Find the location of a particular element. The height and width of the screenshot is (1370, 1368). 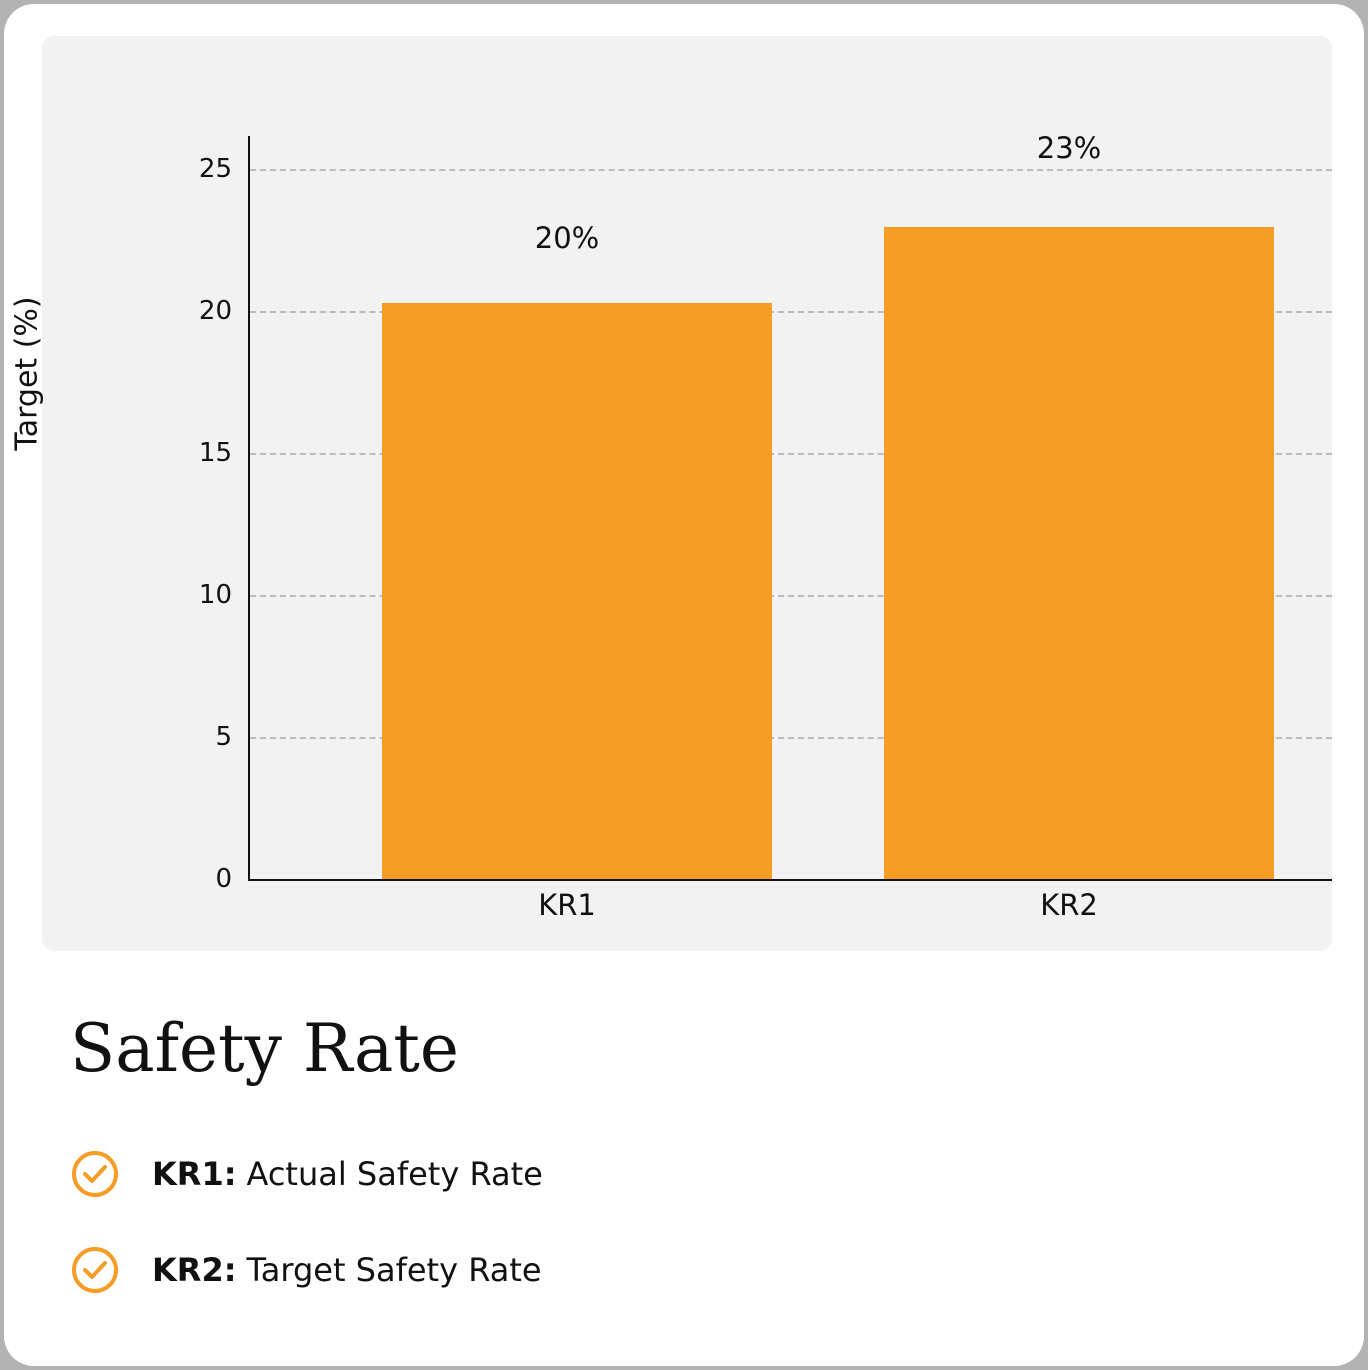

bar-kr2 is located at coordinates (1079, 553).